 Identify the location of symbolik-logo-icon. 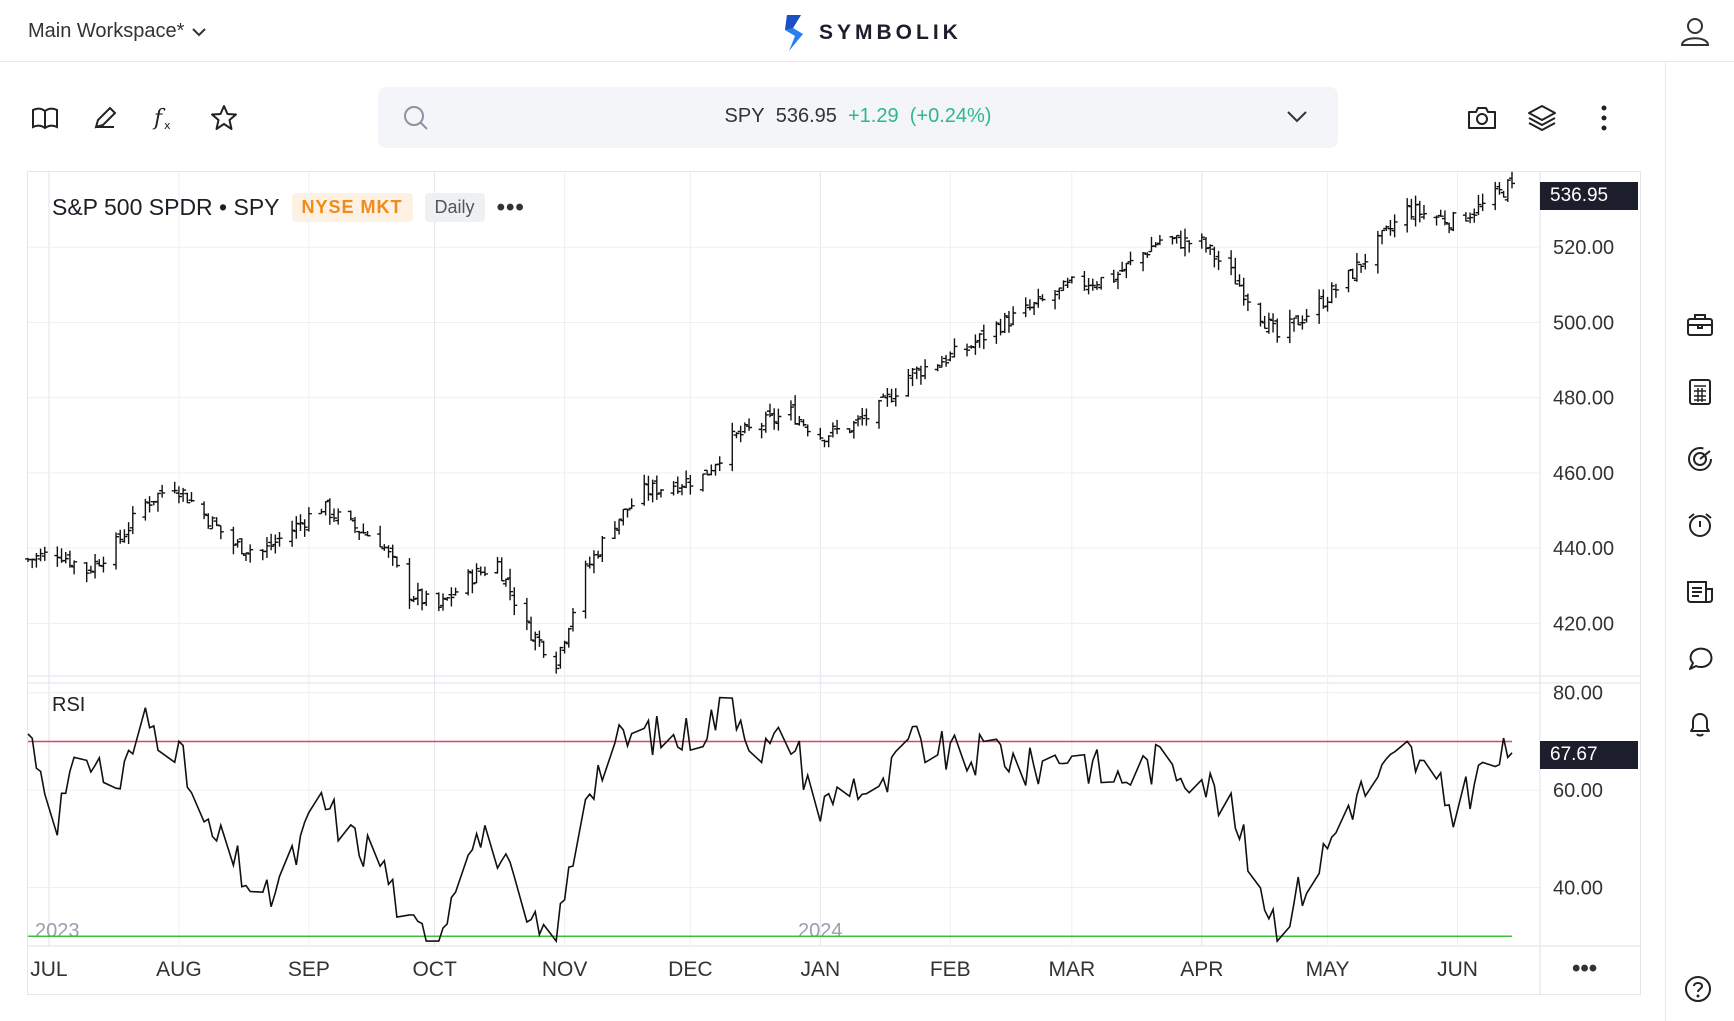
(794, 33).